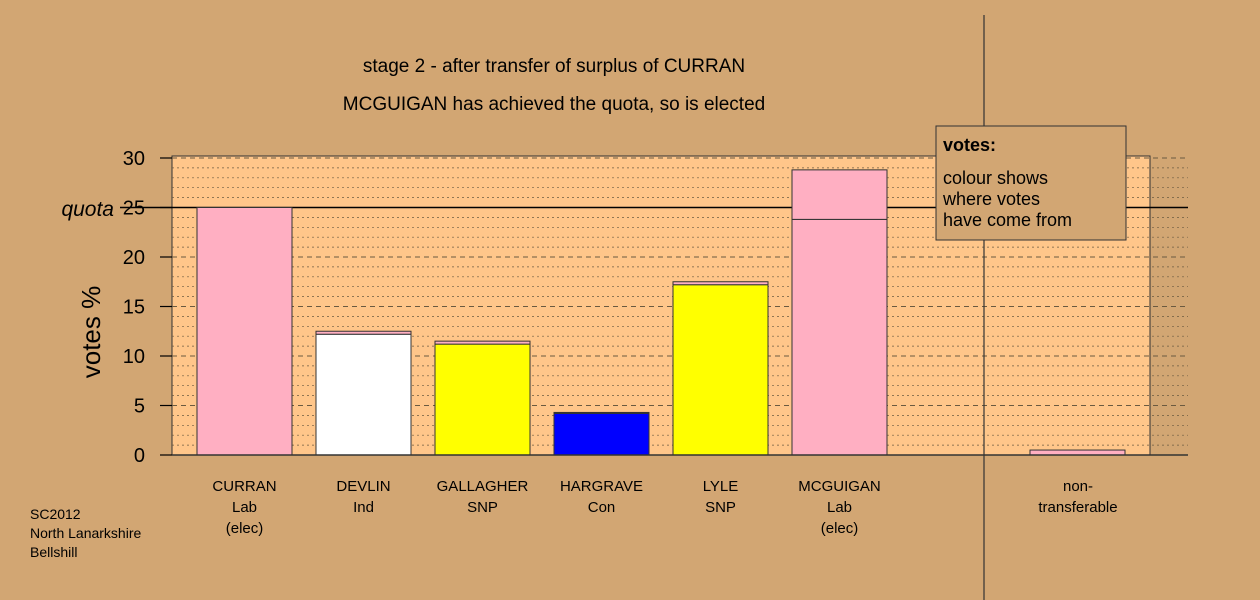  What do you see at coordinates (134, 308) in the screenshot?
I see `y-tick-label: 15` at bounding box center [134, 308].